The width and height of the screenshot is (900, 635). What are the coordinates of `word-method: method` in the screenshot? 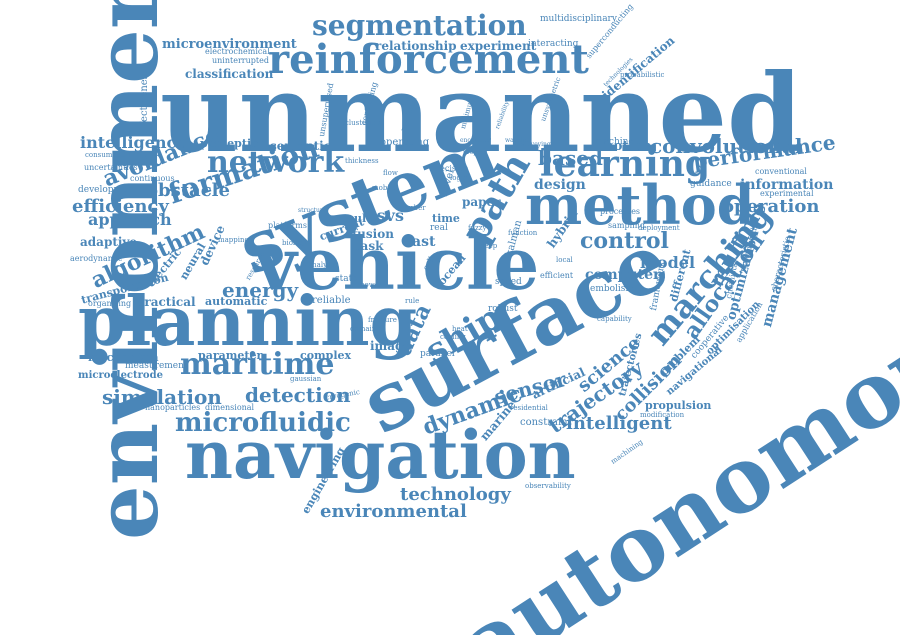 It's located at (640, 205).